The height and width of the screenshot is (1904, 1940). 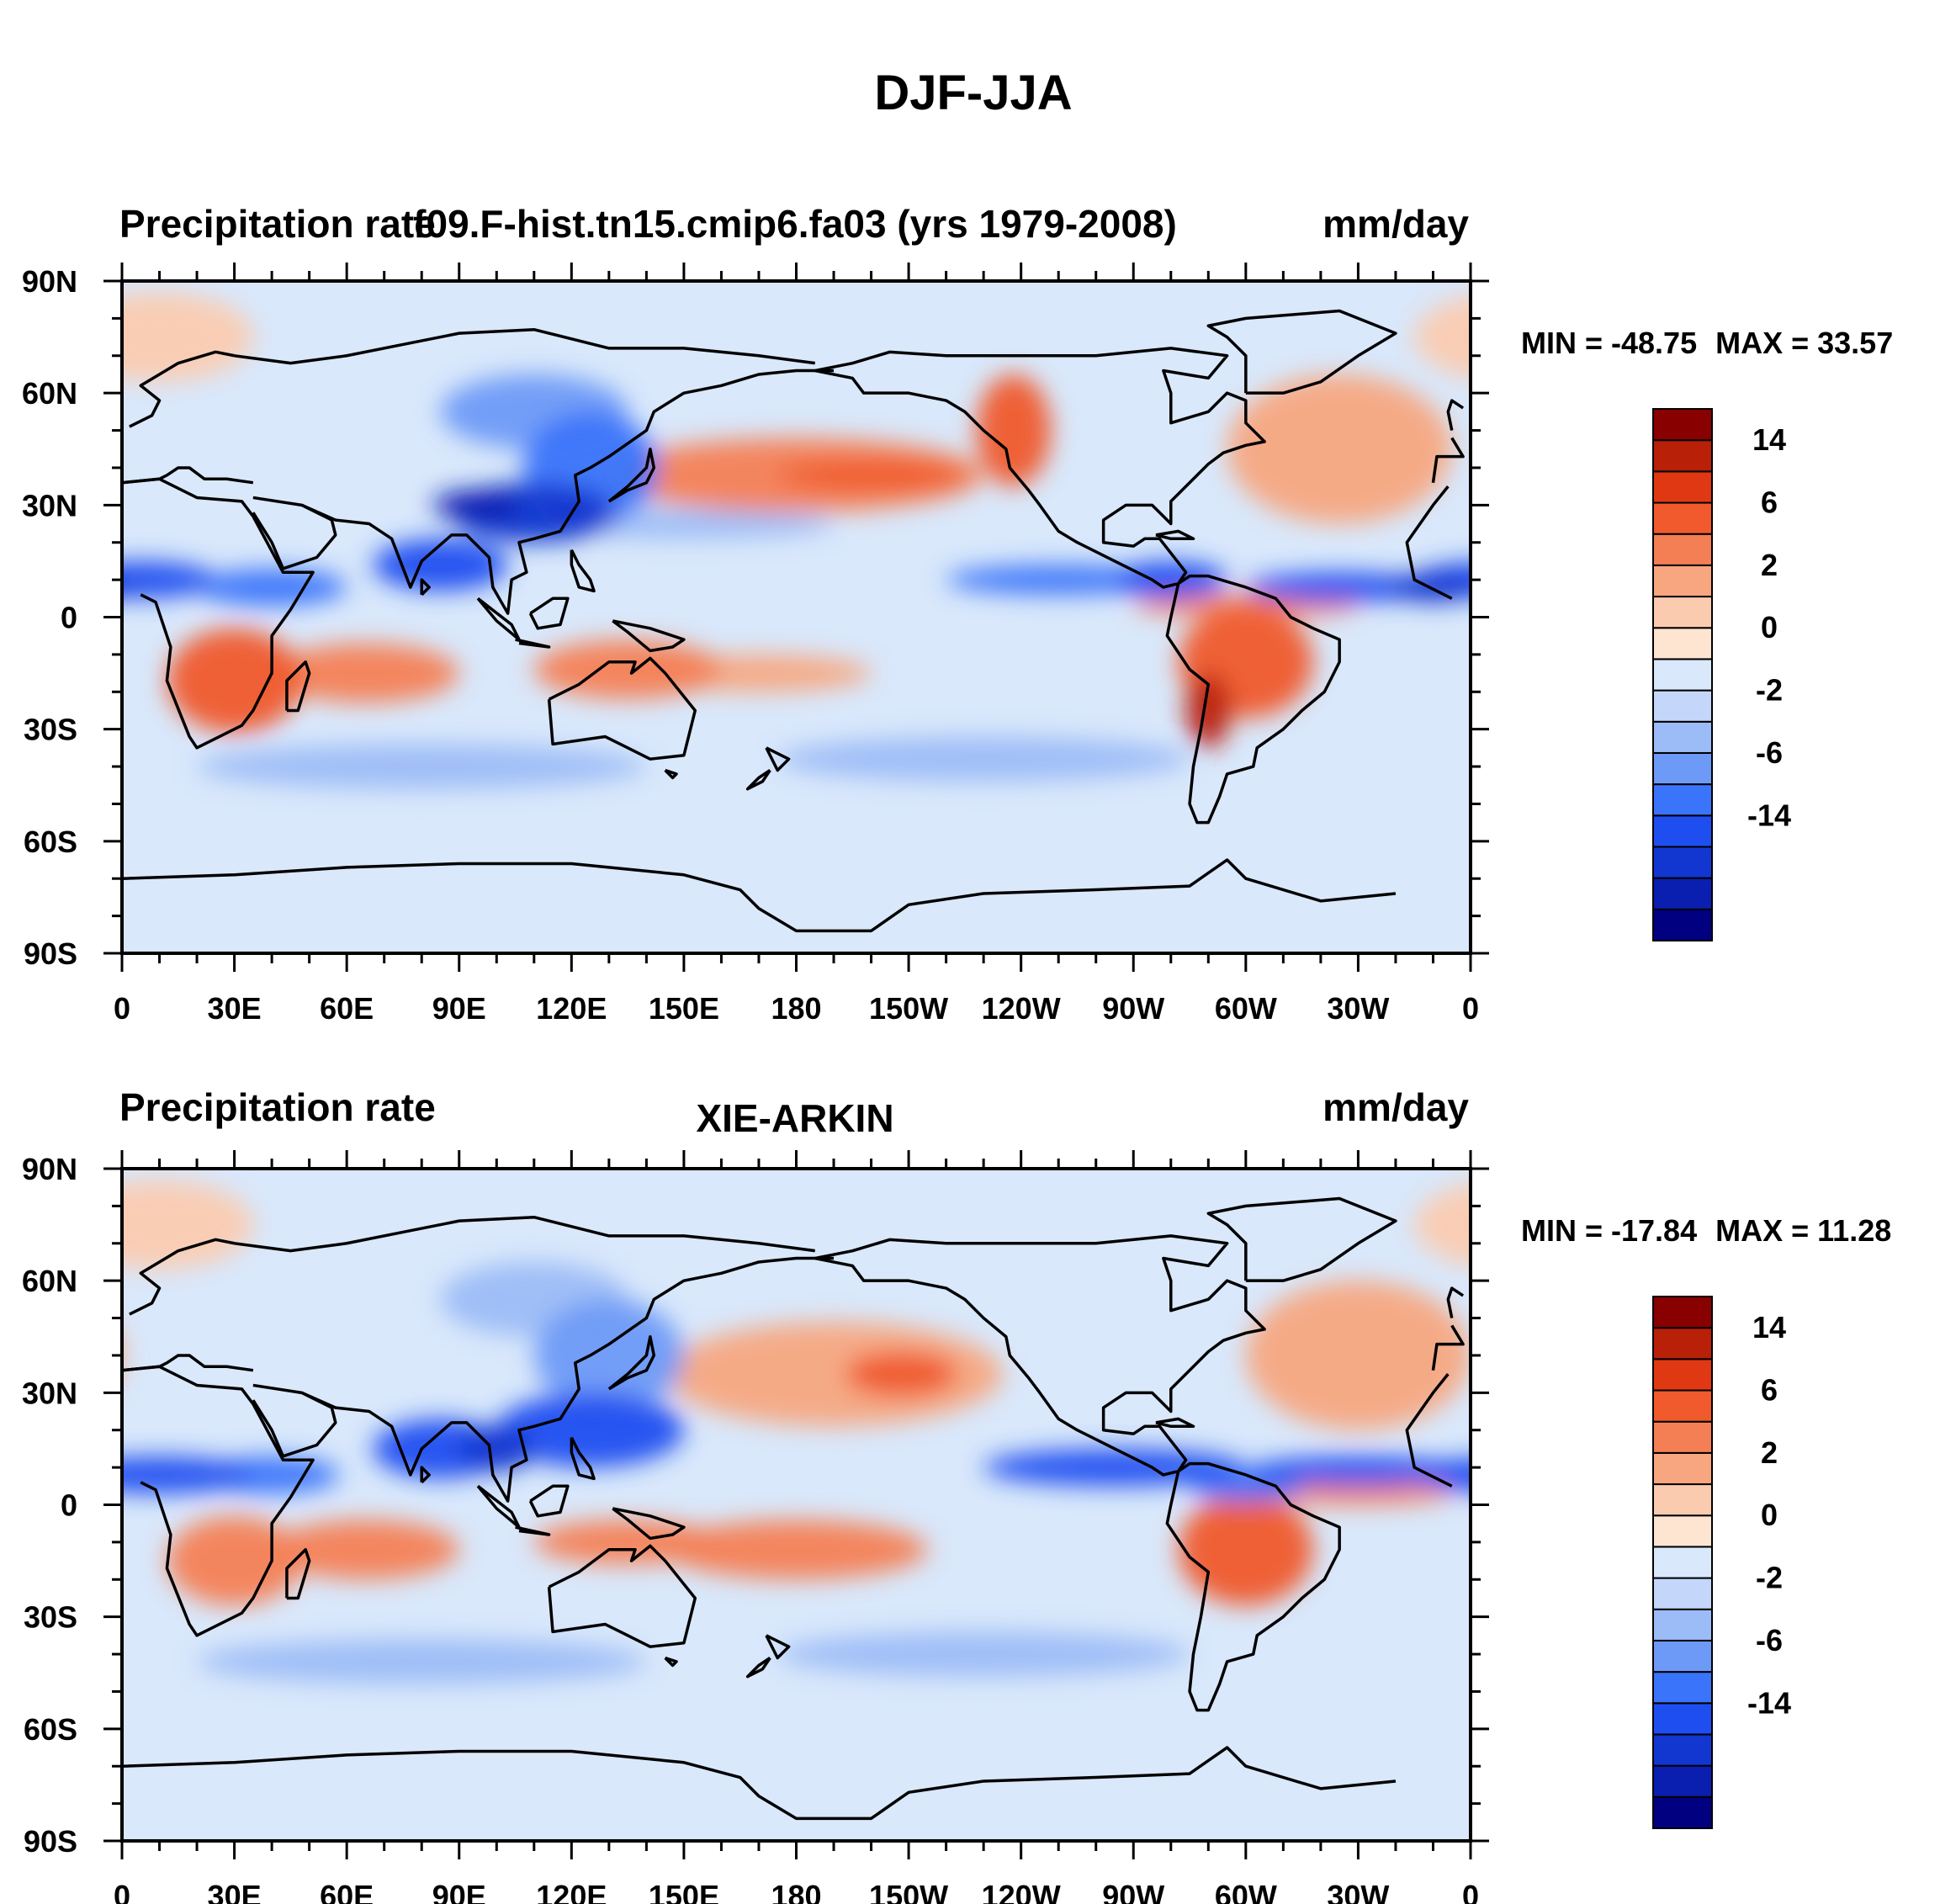 What do you see at coordinates (1769, 565) in the screenshot?
I see `colorbar-label: 2` at bounding box center [1769, 565].